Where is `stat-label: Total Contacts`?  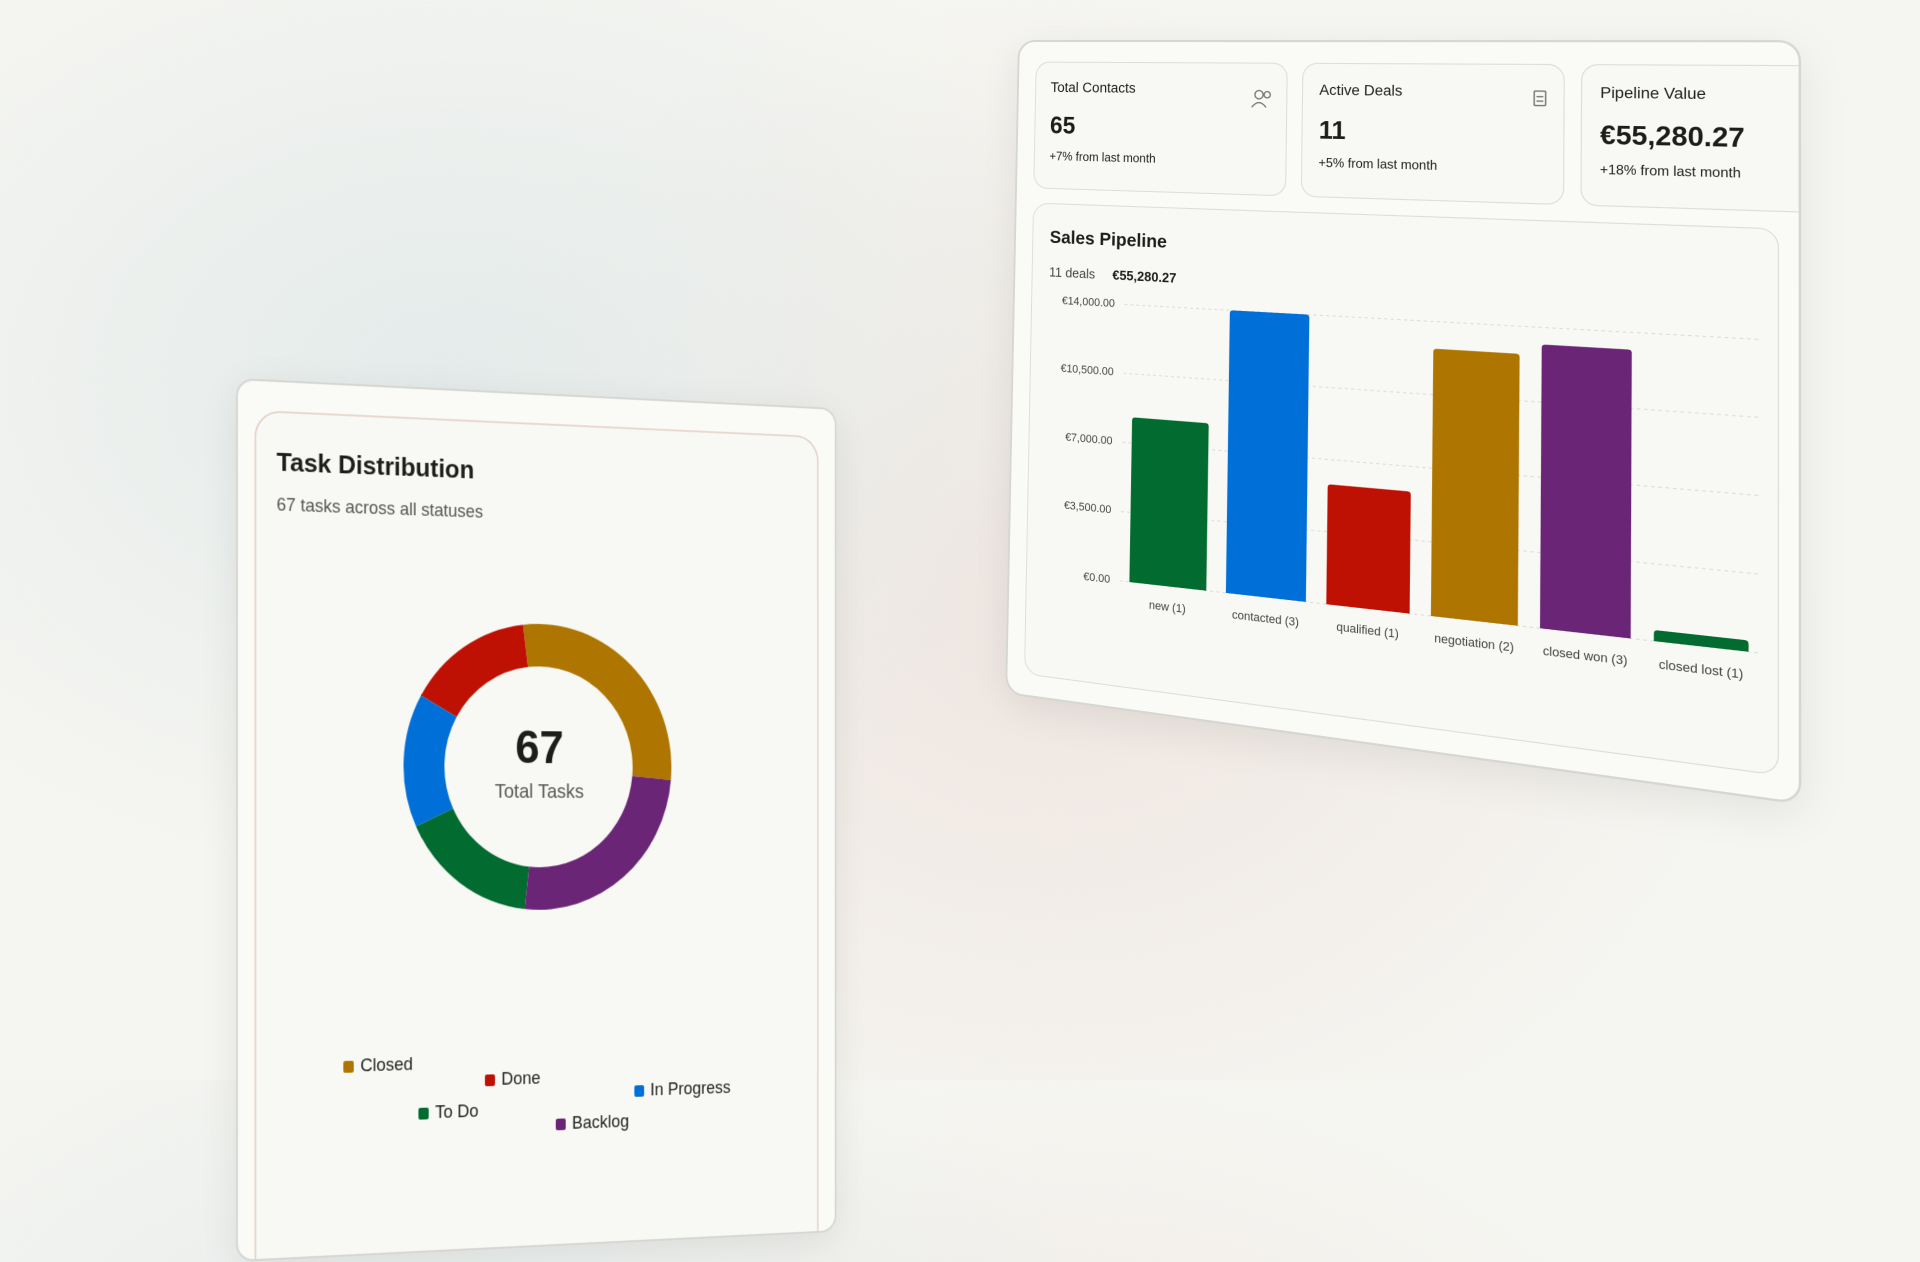 stat-label: Total Contacts is located at coordinates (1094, 88).